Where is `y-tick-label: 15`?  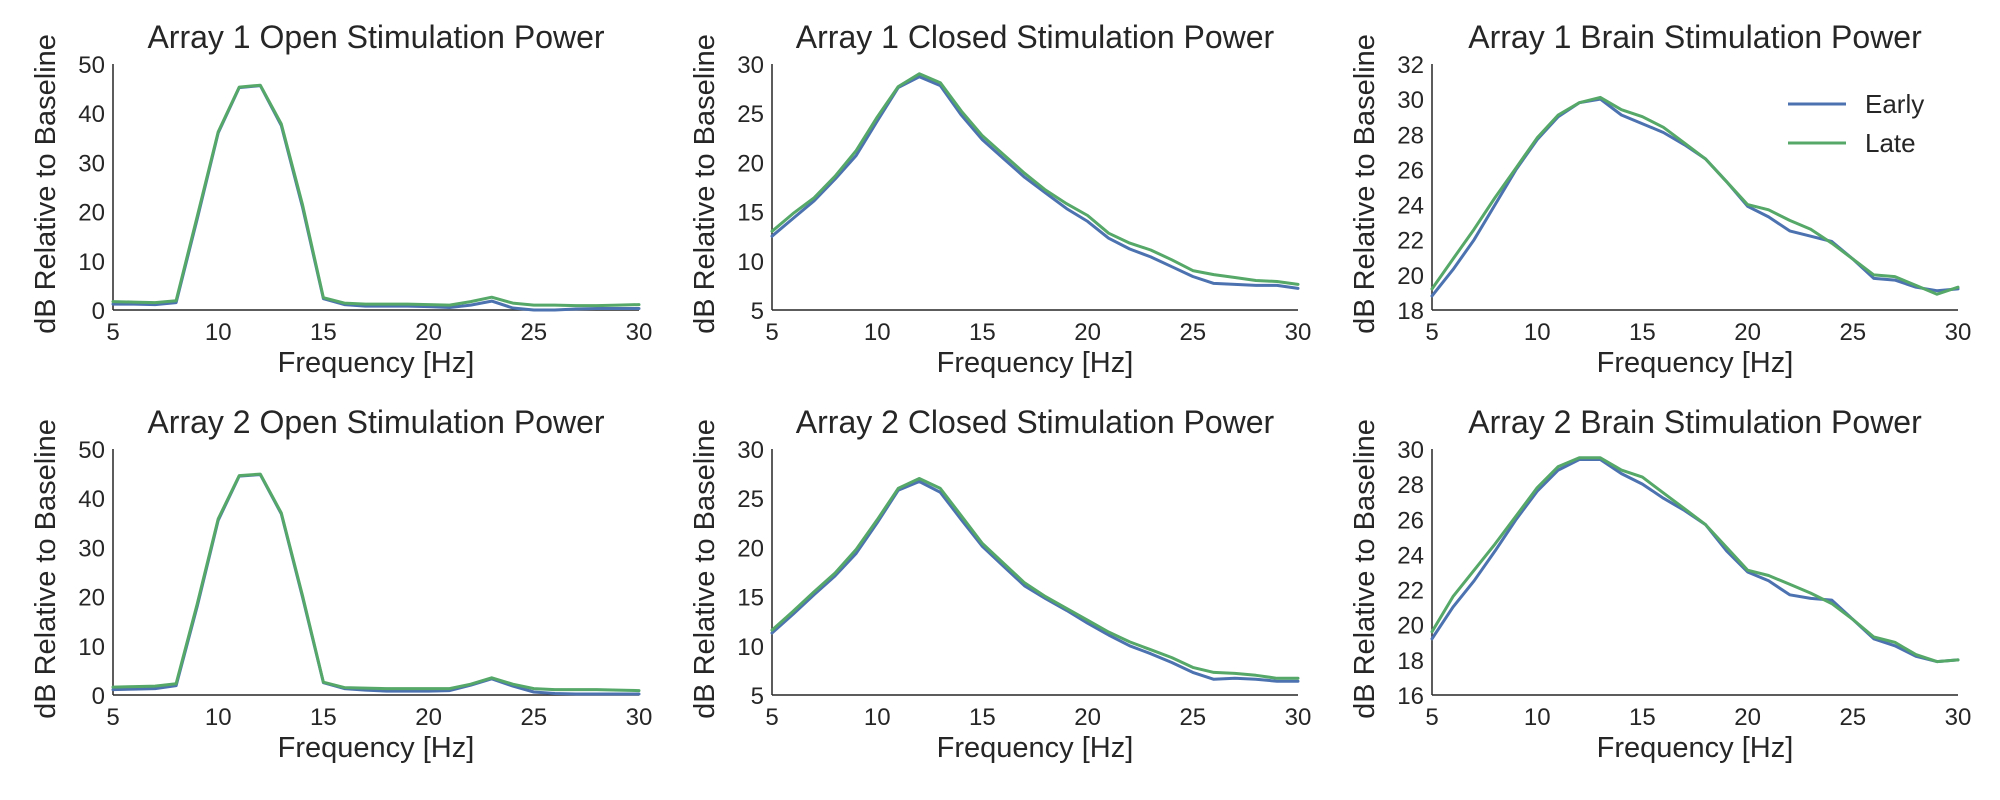
y-tick-label: 15 is located at coordinates (750, 213).